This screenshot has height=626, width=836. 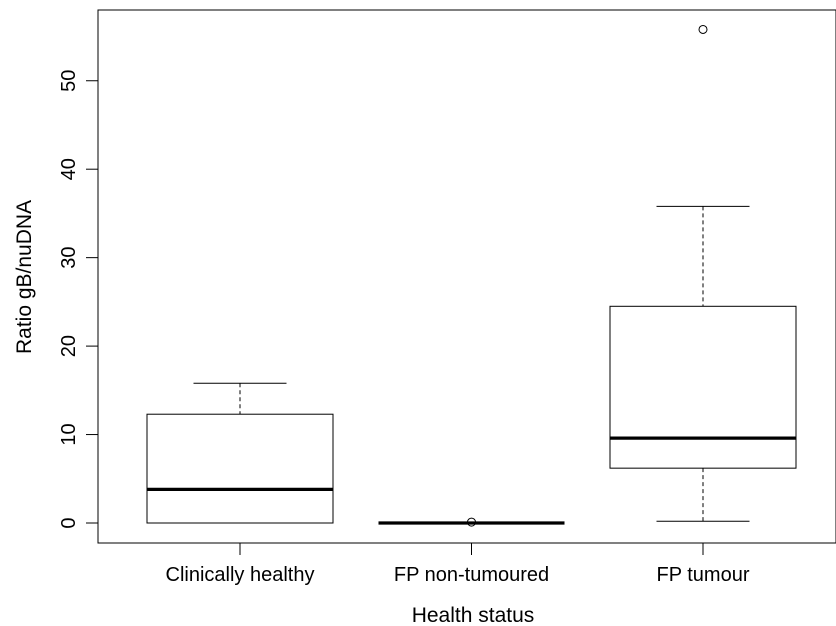 I want to click on y-tick-label: 10, so click(x=69, y=434).